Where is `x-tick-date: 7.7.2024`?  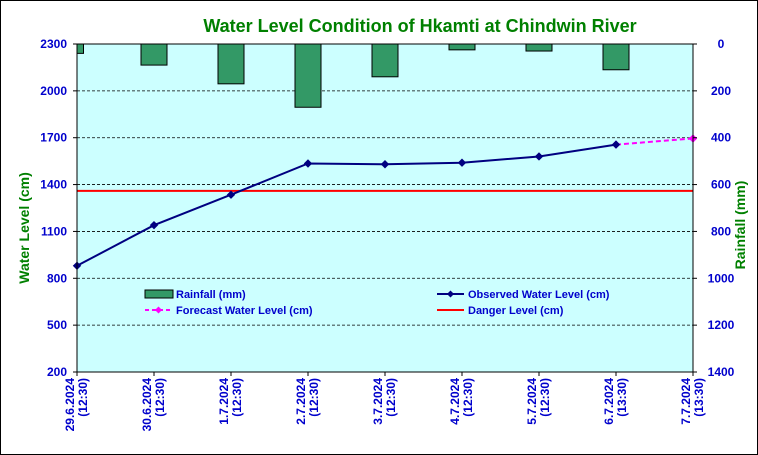 x-tick-date: 7.7.2024 is located at coordinates (686, 401).